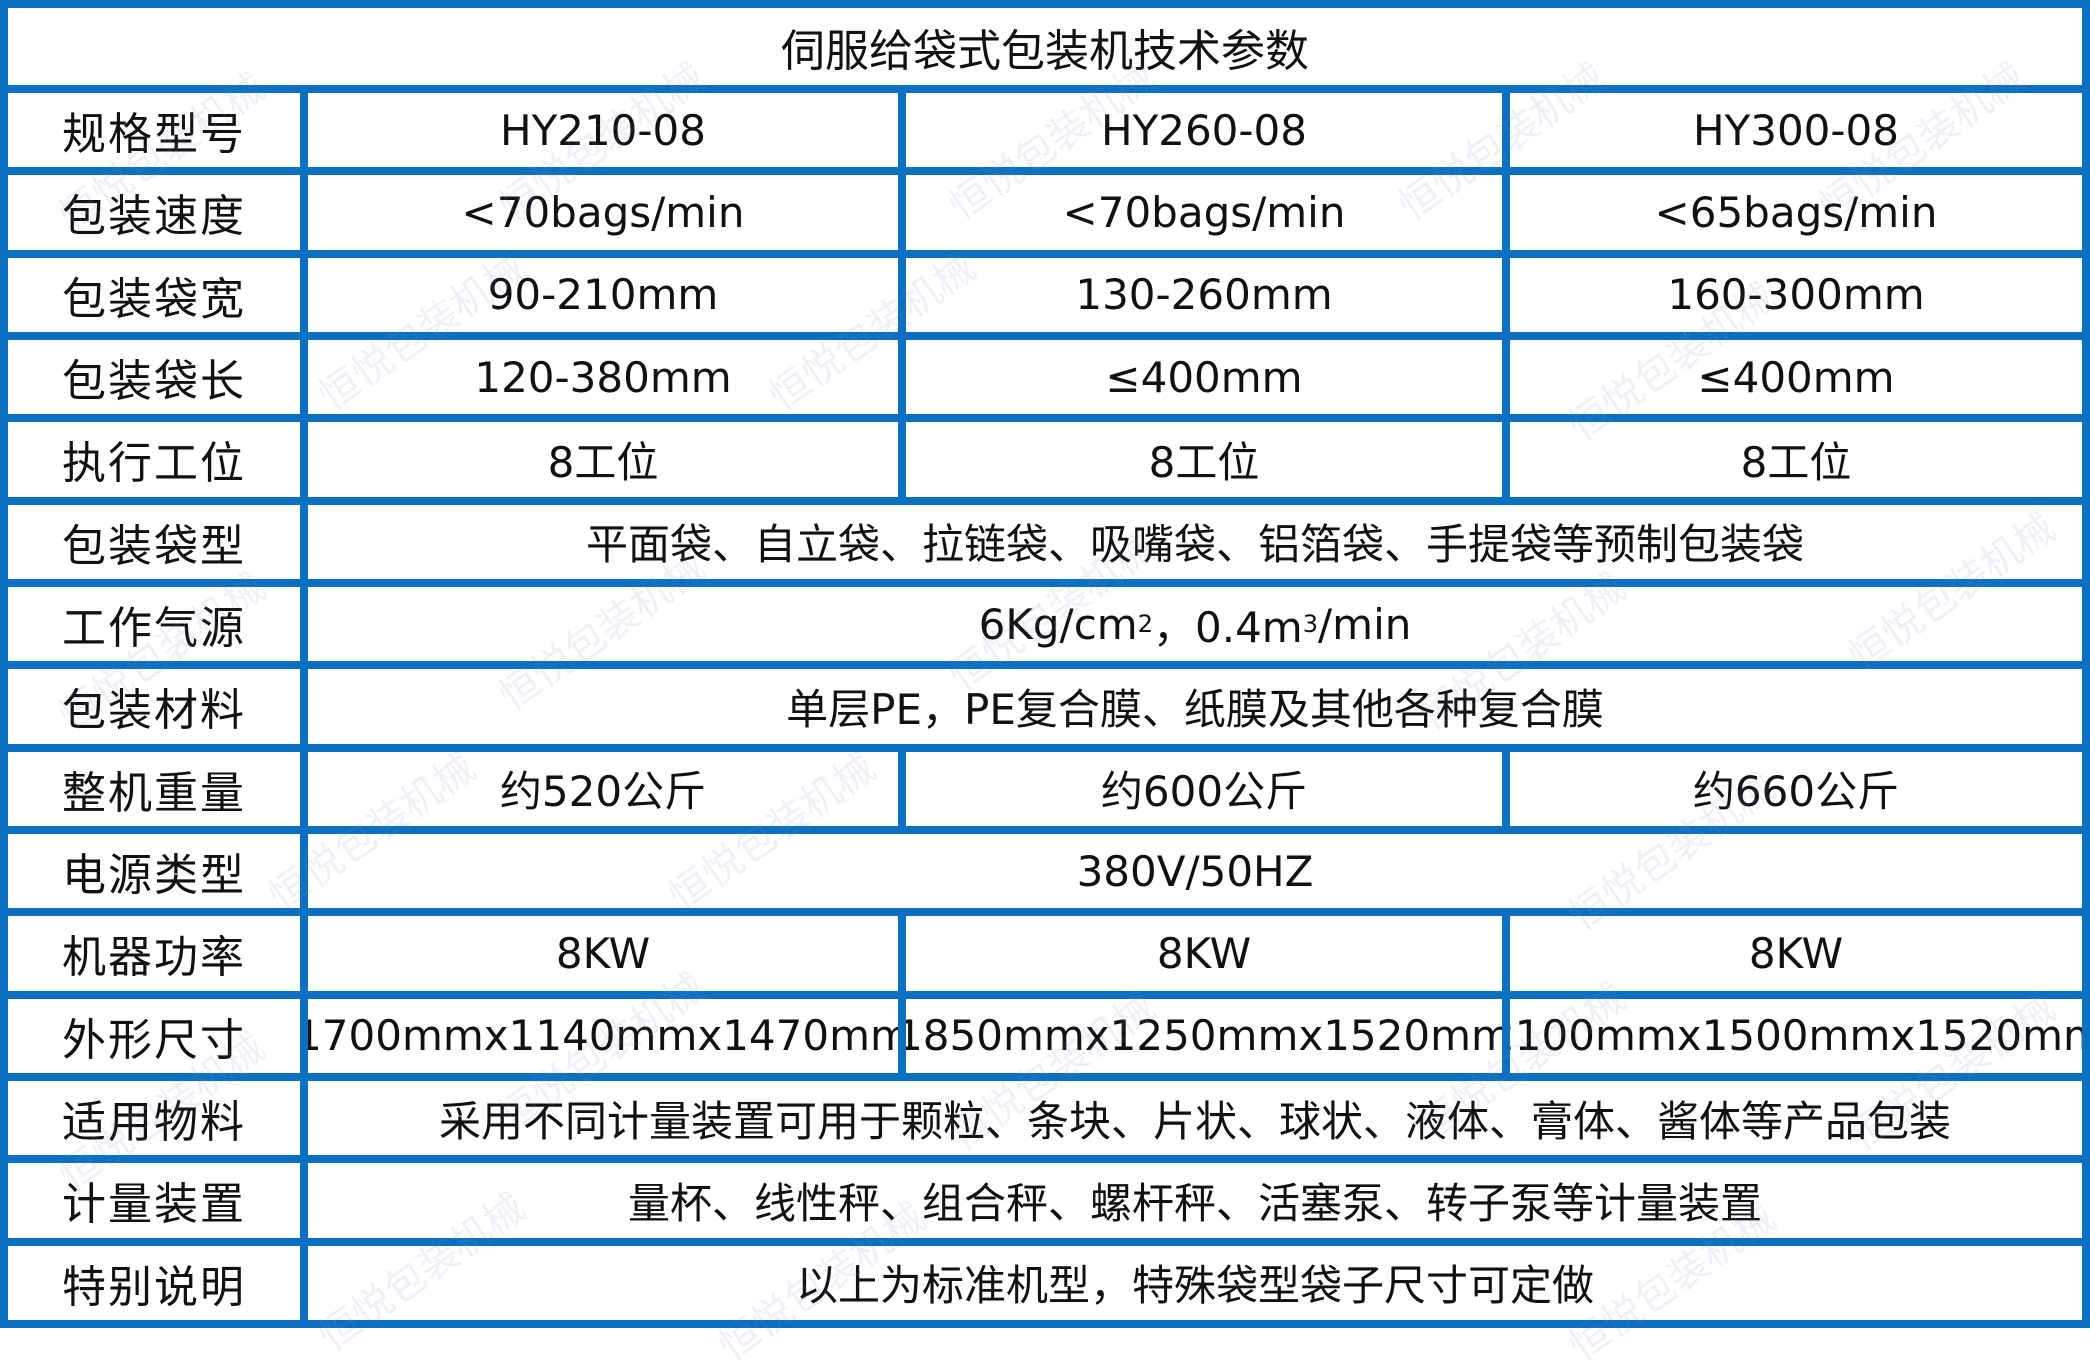 The width and height of the screenshot is (2090, 1372). What do you see at coordinates (1796, 130) in the screenshot?
I see `cell-value: HY300-08` at bounding box center [1796, 130].